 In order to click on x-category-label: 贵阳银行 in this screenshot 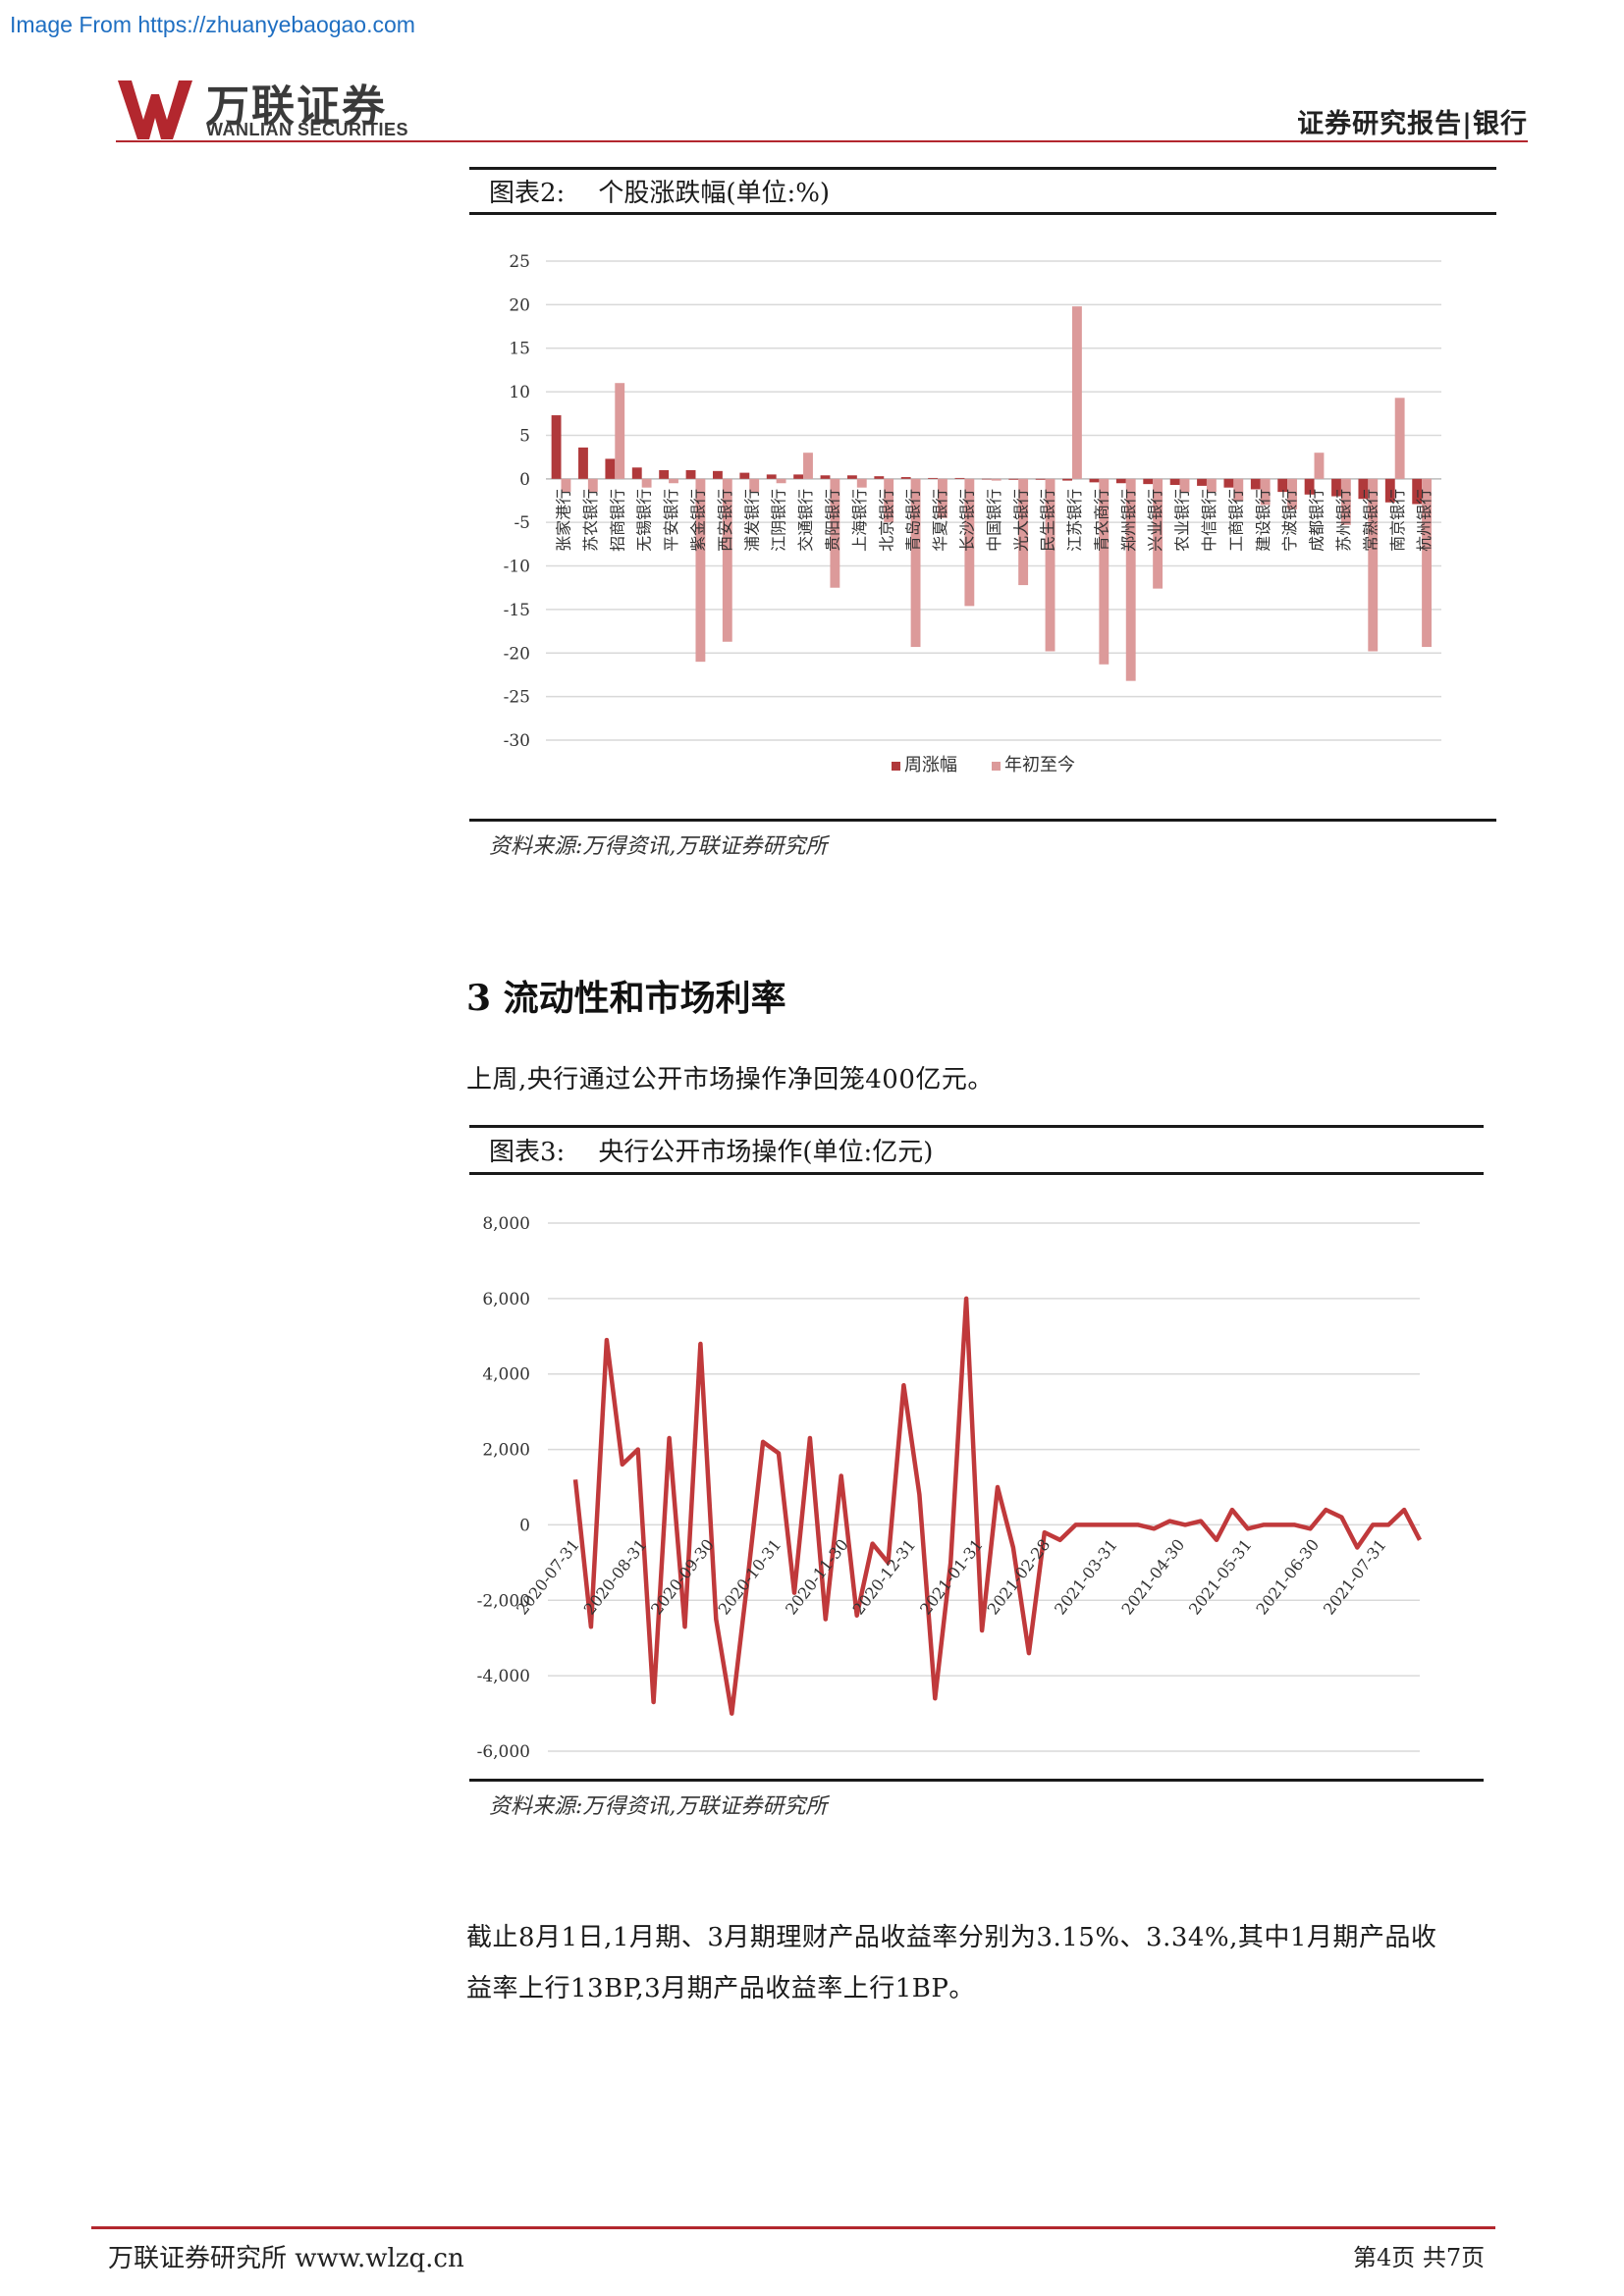, I will do `click(833, 520)`.